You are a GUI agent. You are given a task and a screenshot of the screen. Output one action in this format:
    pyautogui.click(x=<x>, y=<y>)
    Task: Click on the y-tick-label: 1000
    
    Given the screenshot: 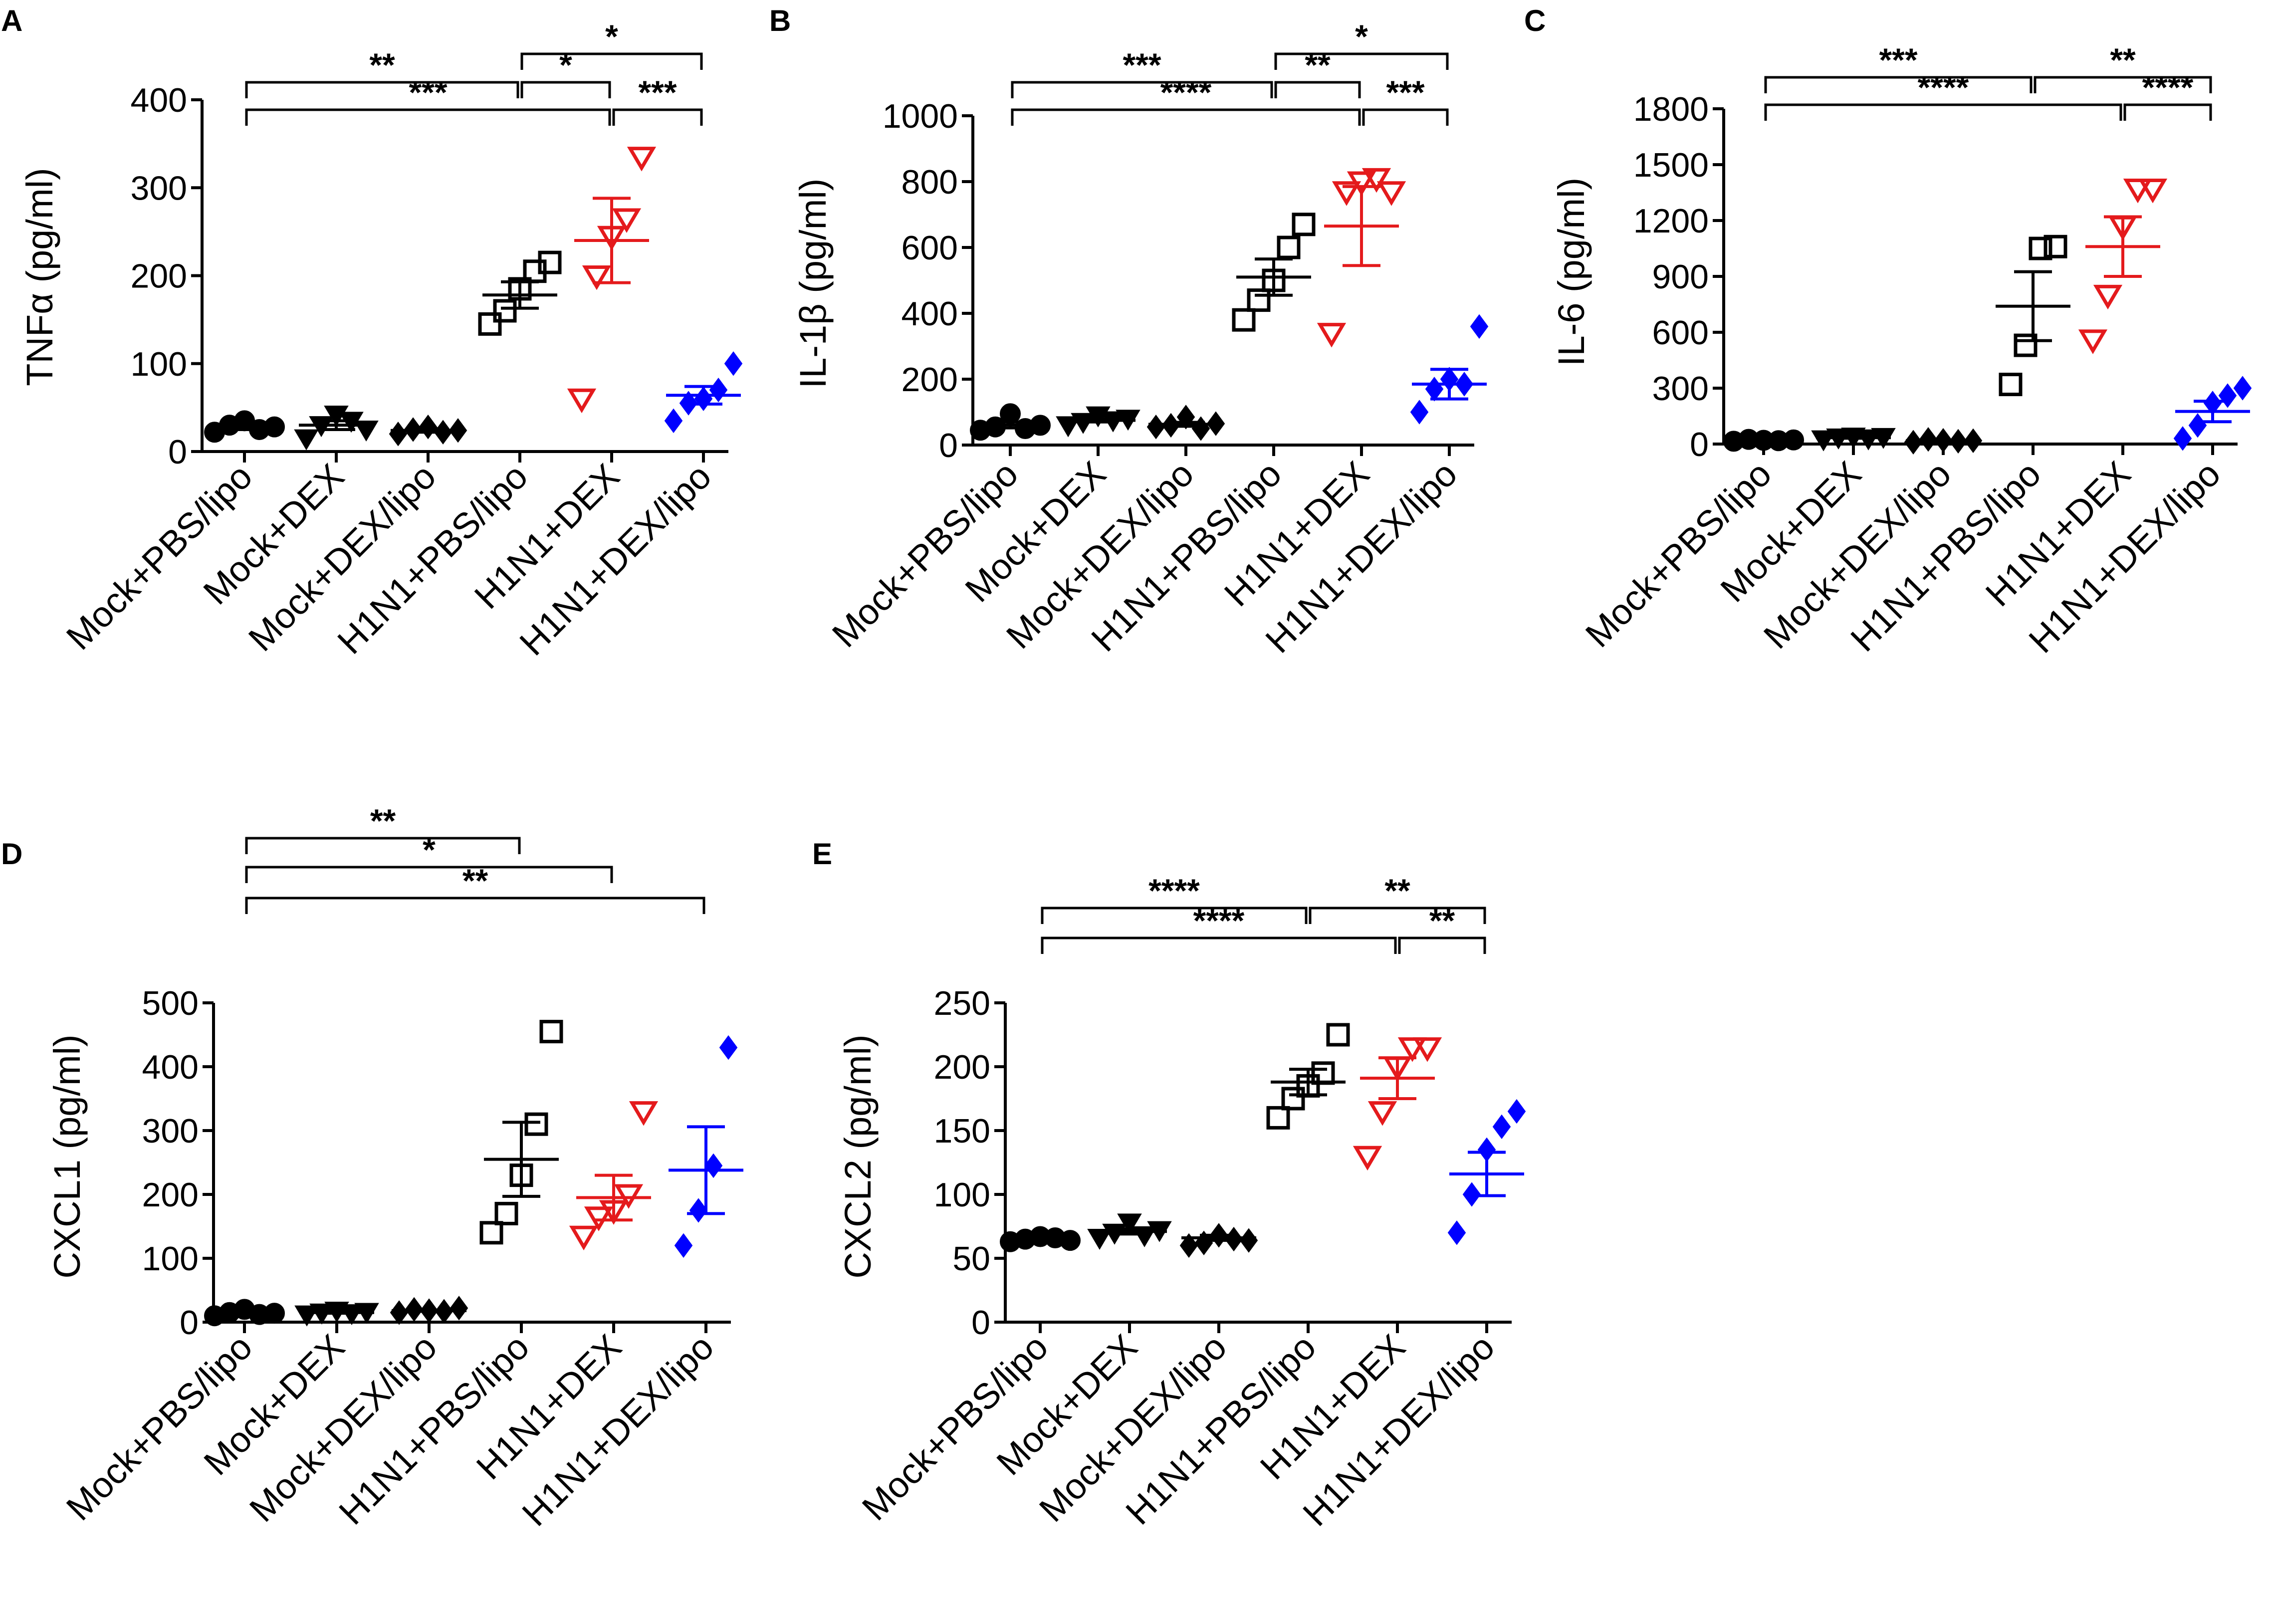 What is the action you would take?
    pyautogui.click(x=920, y=116)
    